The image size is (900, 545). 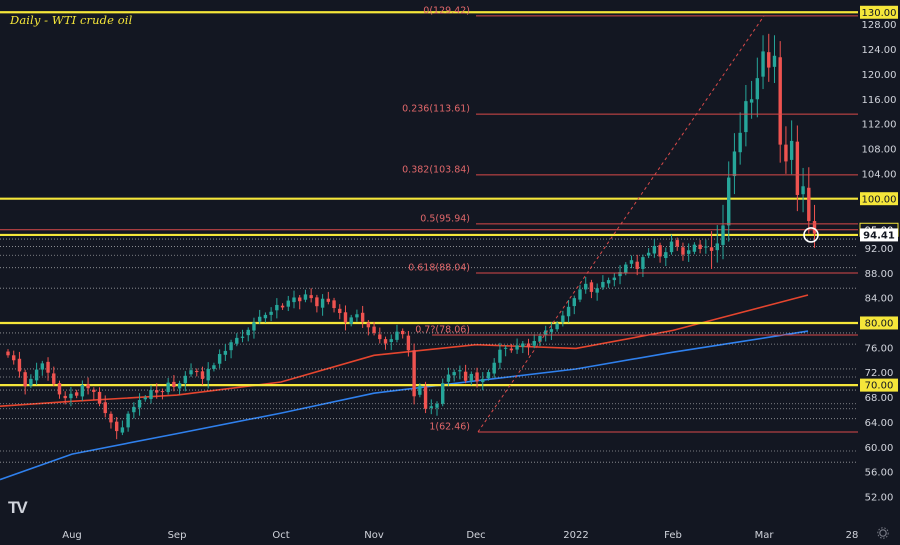 I want to click on y-tick-label: 124.00, so click(x=879, y=50).